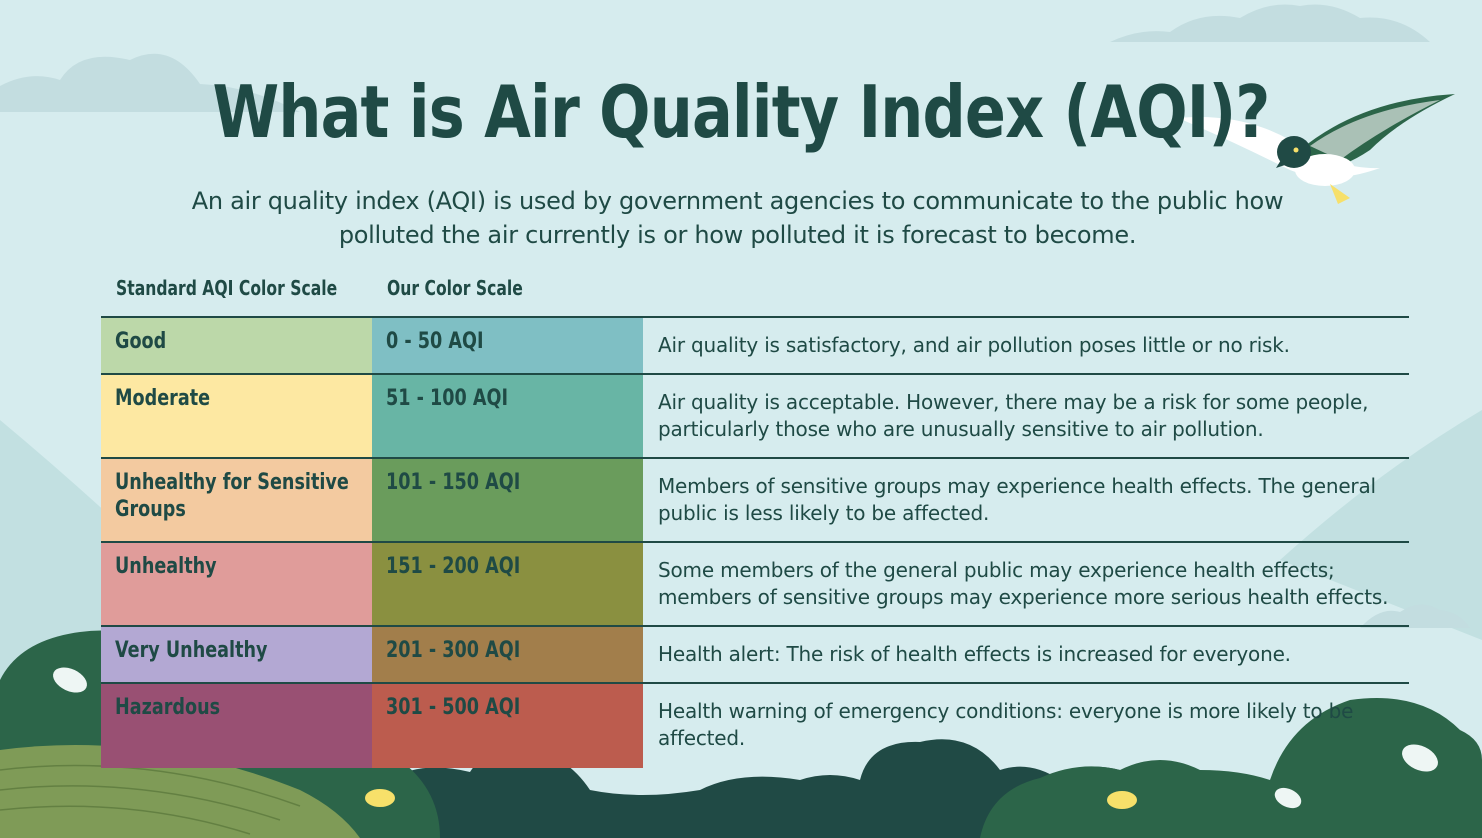 The image size is (1482, 838). Describe the element at coordinates (236, 345) in the screenshot. I see `standard-color-cell: Good` at that location.